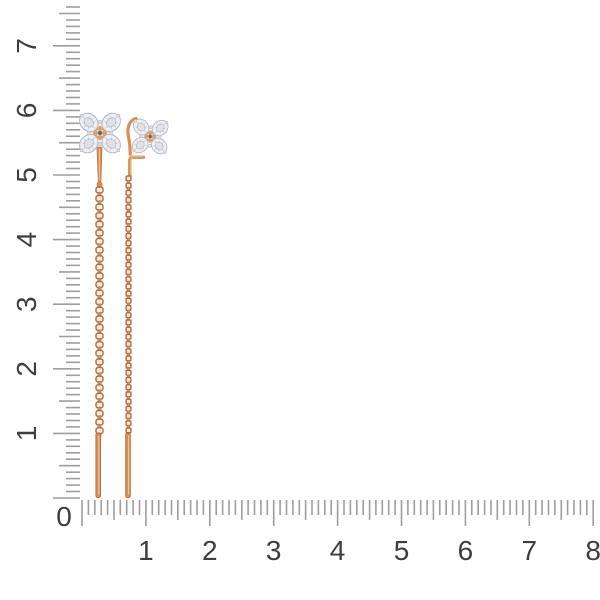 This screenshot has width=600, height=600. I want to click on ruler-zero-label: 0, so click(64, 516).